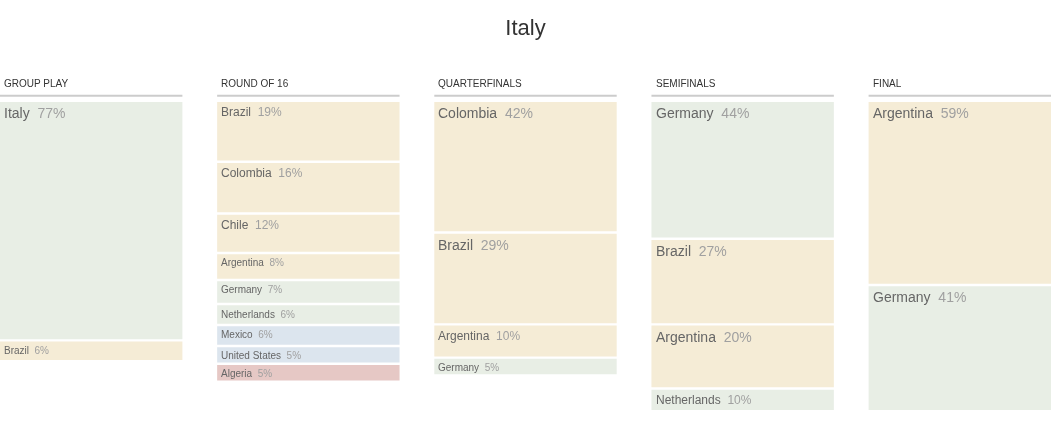 This screenshot has height=439, width=1051. Describe the element at coordinates (267, 225) in the screenshot. I see `data-label: 12%` at that location.